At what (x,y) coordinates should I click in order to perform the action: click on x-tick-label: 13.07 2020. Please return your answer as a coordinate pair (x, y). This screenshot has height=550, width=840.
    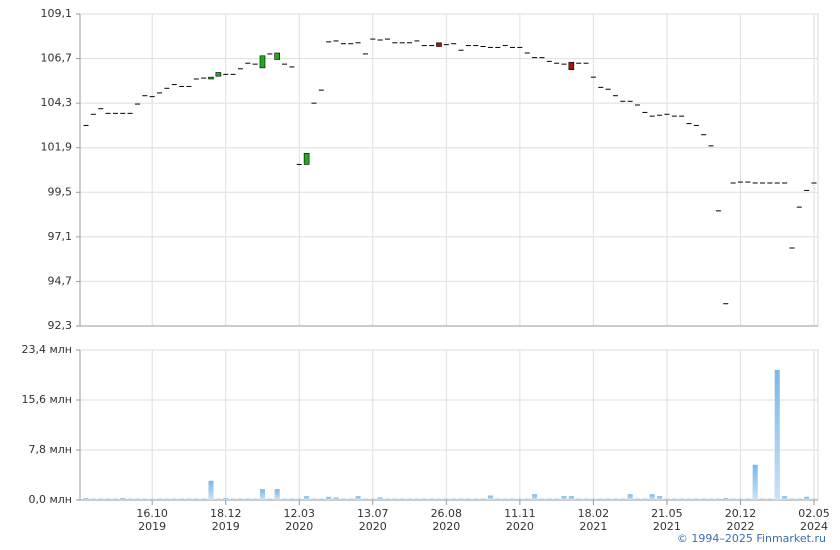
    Looking at the image, I should click on (373, 520).